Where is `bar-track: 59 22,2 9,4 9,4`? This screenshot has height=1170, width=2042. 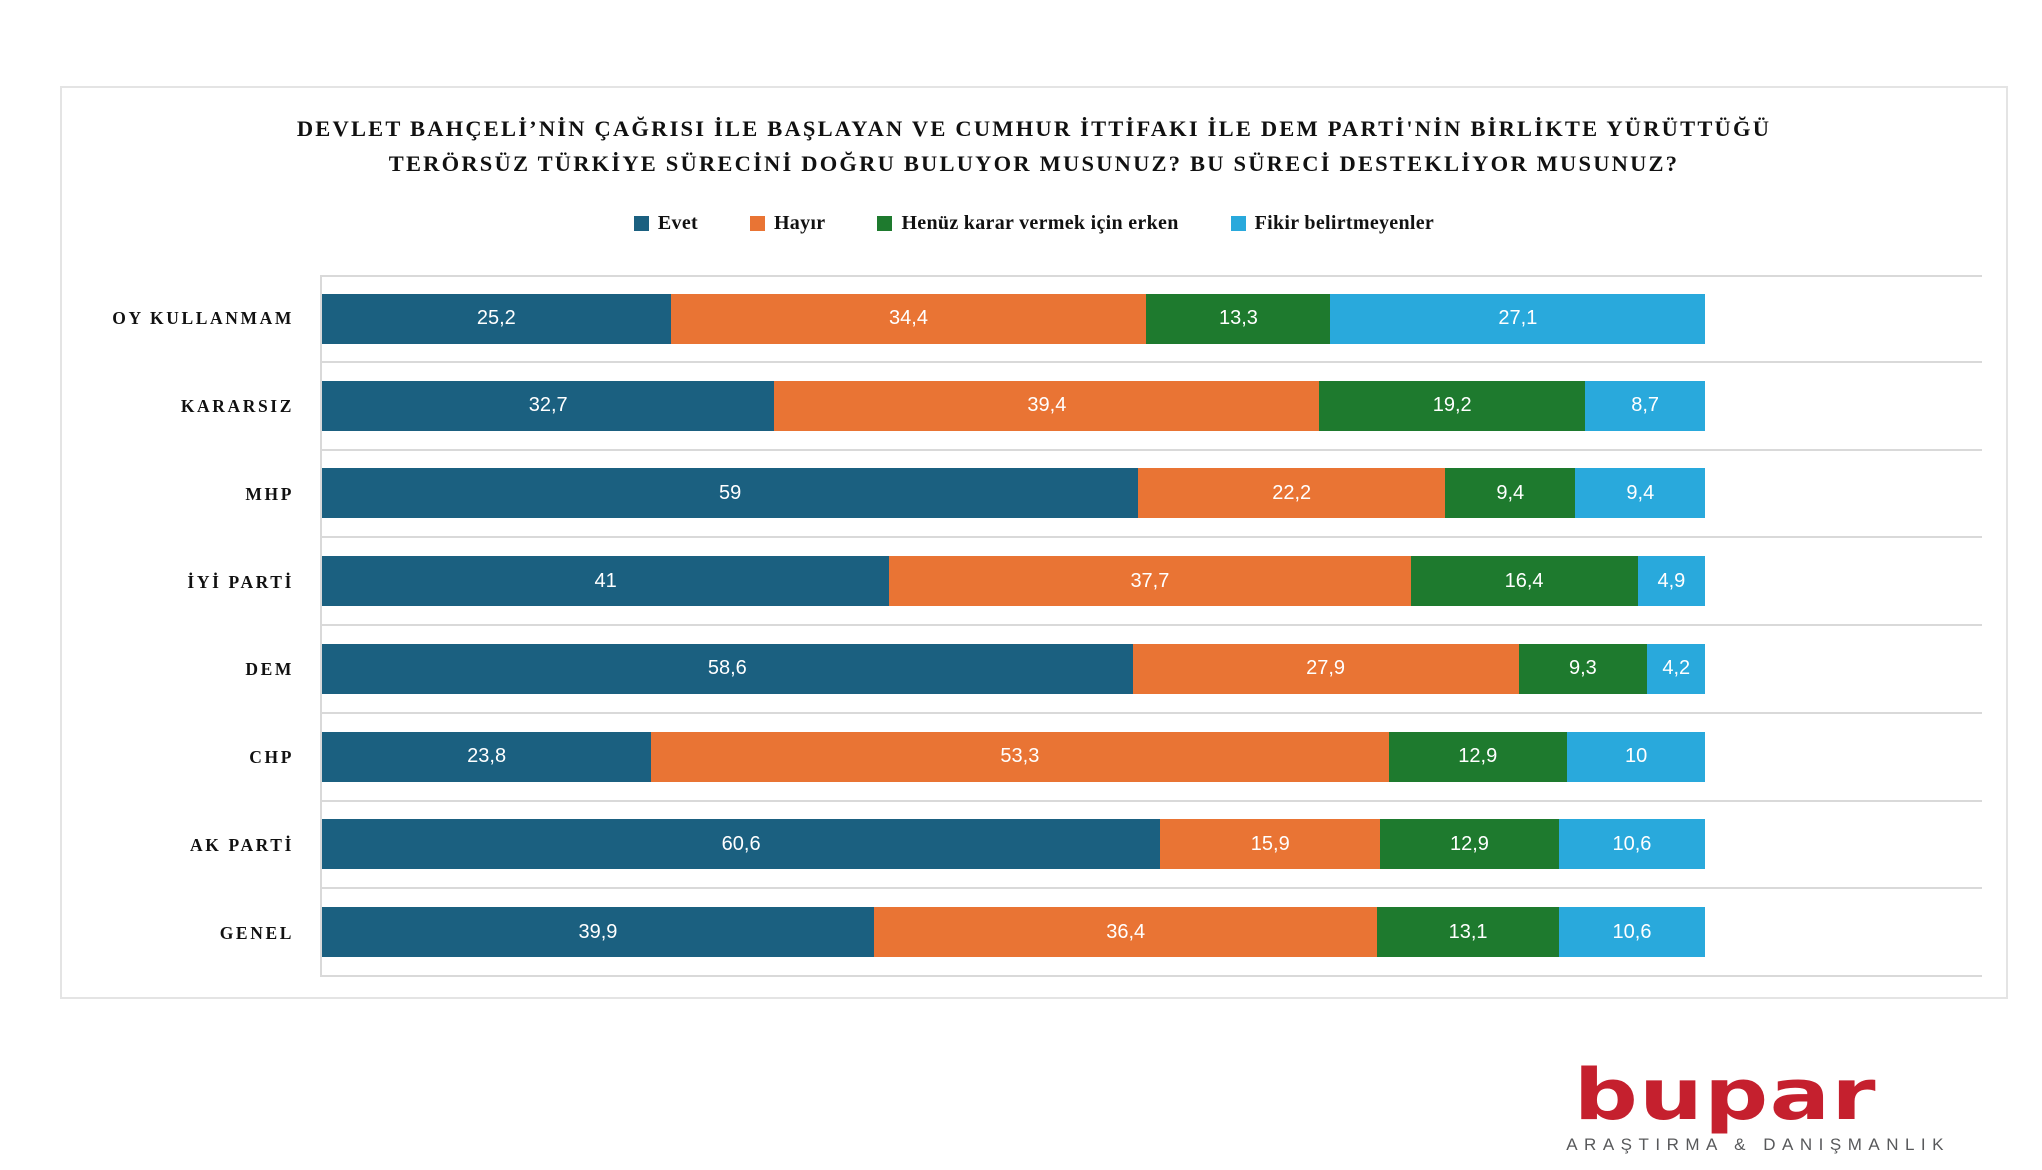
bar-track: 59 22,2 9,4 9,4 is located at coordinates (1151, 494).